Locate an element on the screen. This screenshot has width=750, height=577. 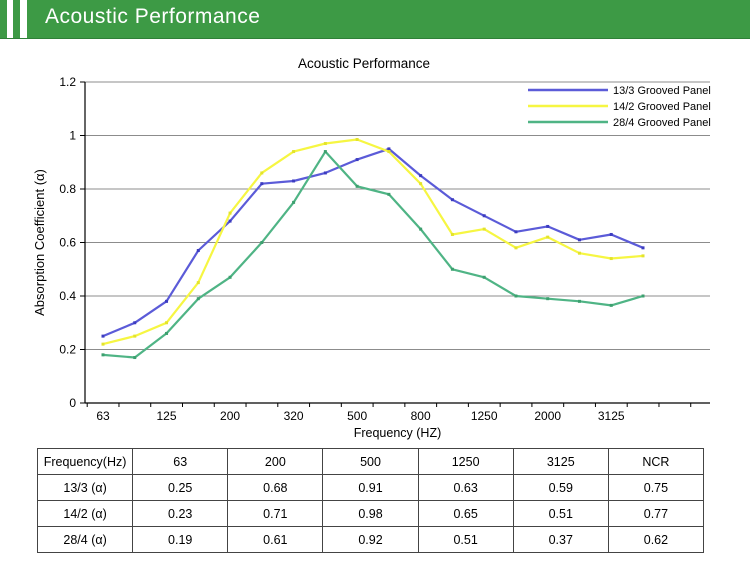
legend-label: 14/2 Grooved Panel is located at coordinates (662, 107).